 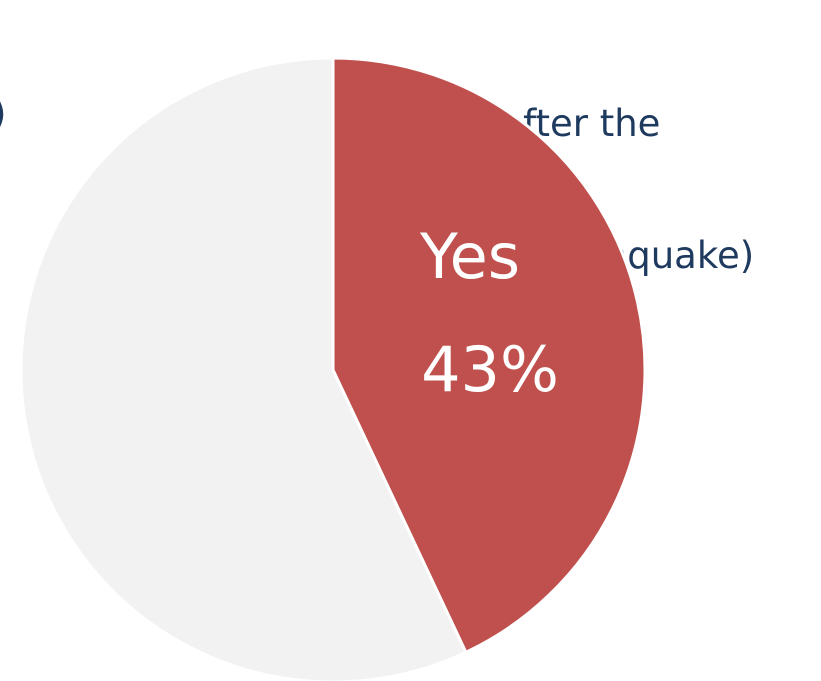 I want to click on slice-label-yes-category: Yes, so click(x=469, y=256).